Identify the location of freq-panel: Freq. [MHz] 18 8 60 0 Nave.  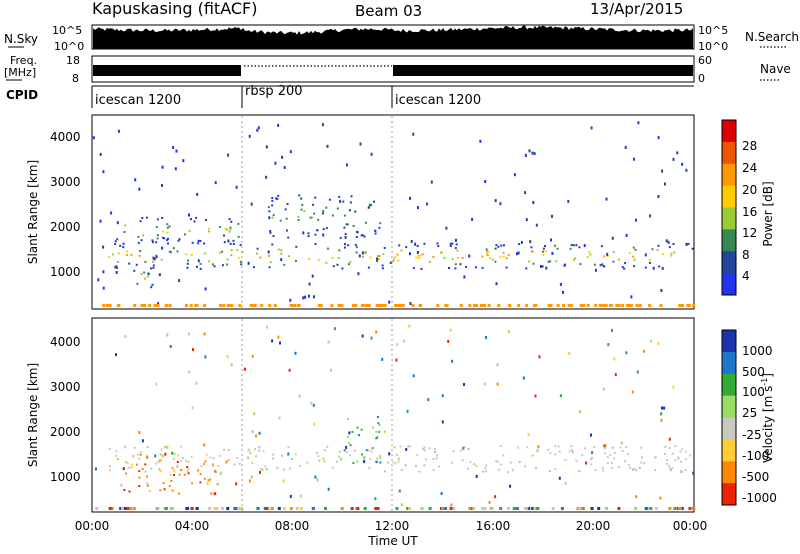
(397, 69).